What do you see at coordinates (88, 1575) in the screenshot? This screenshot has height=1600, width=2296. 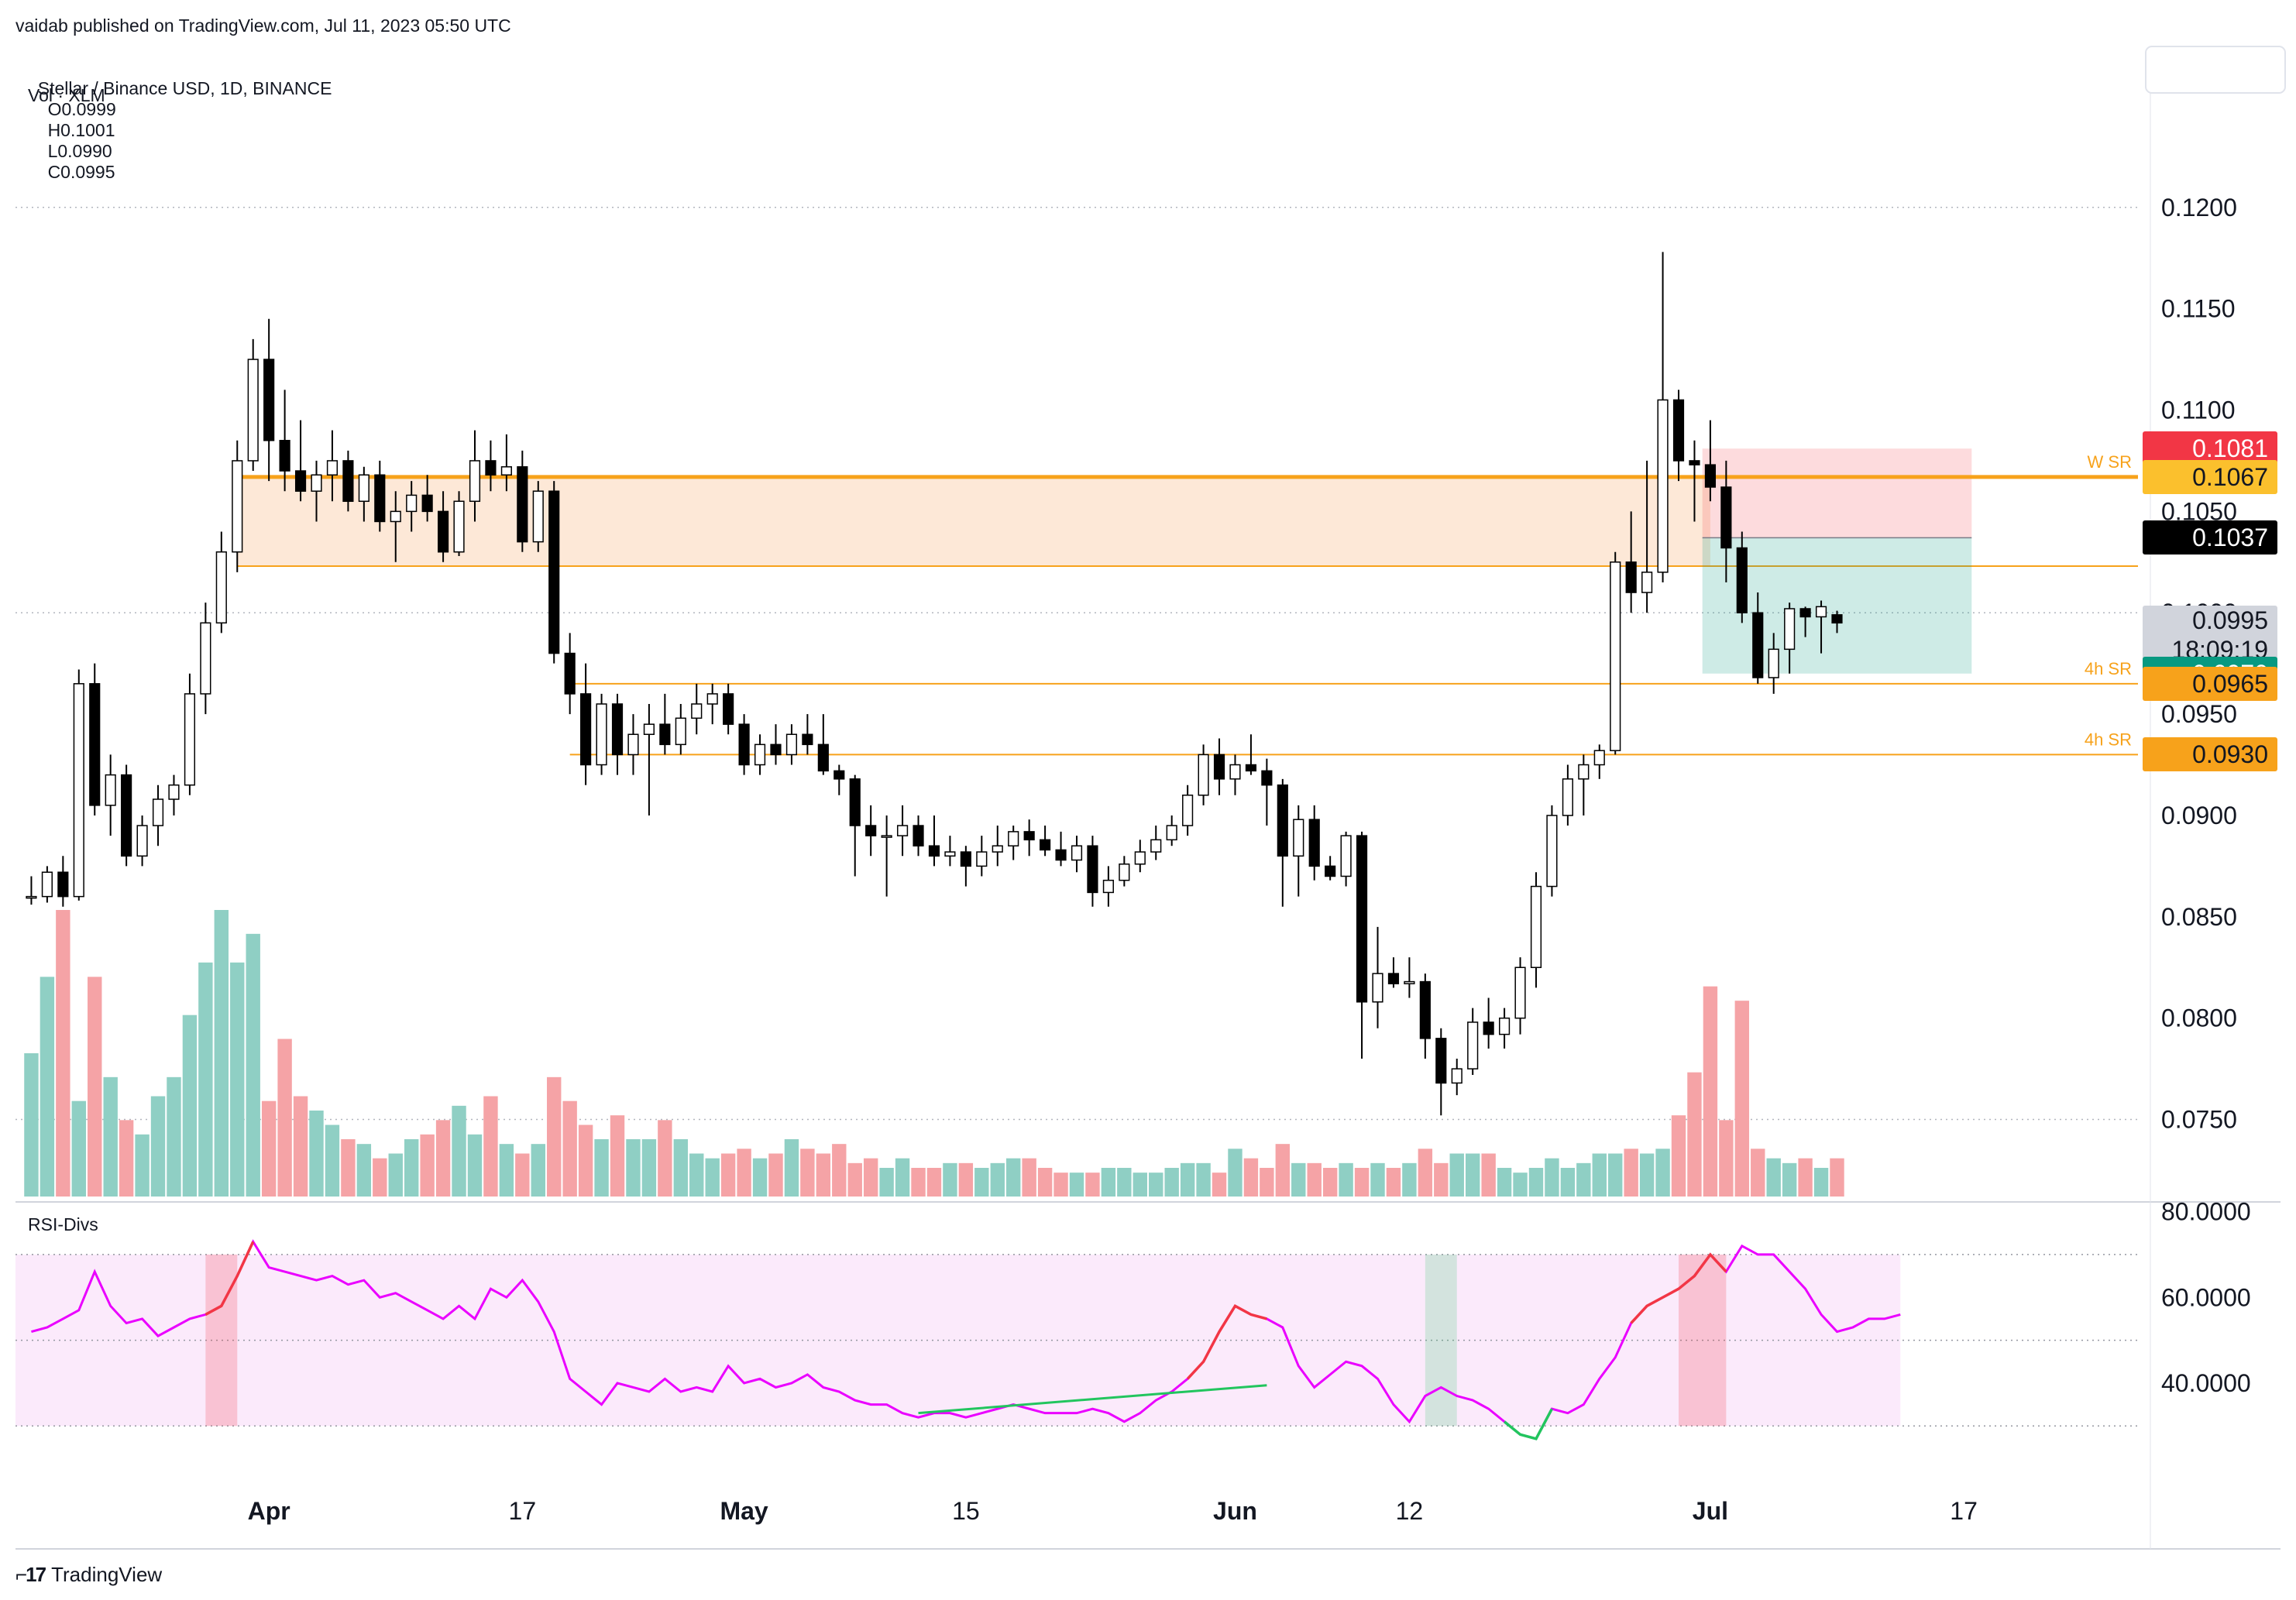 I see `tradingview-brand: ⌐17 TradingView` at bounding box center [88, 1575].